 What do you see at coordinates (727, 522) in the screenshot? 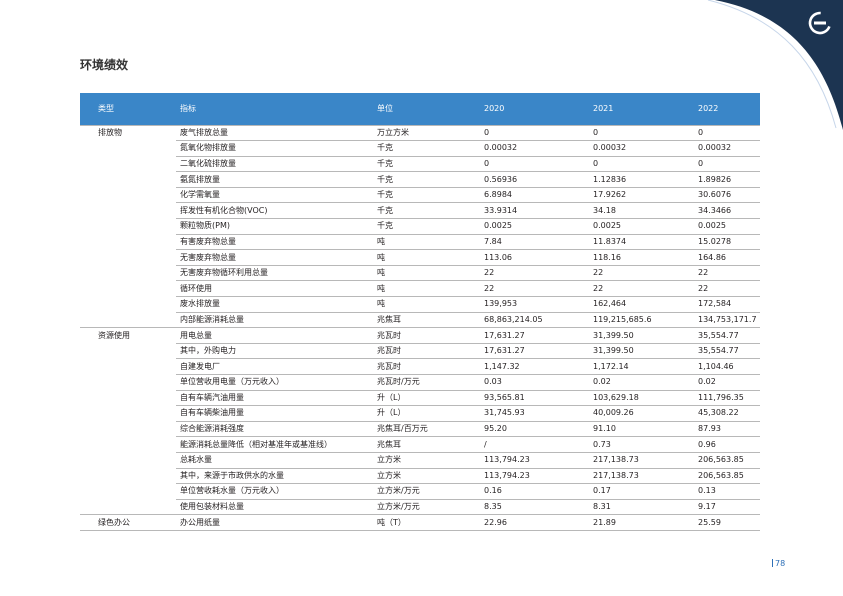
I see `cell-2022: 25.59` at bounding box center [727, 522].